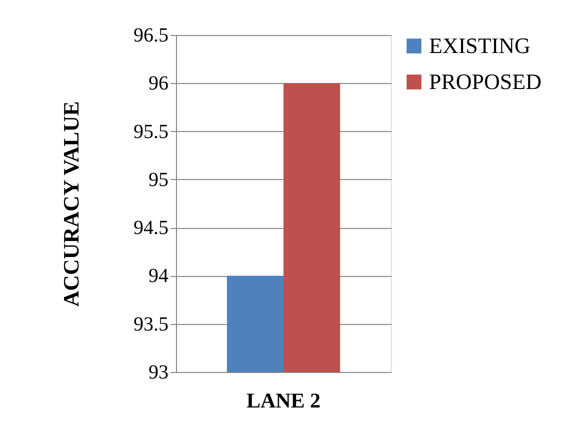 This screenshot has height=443, width=587. Describe the element at coordinates (158, 83) in the screenshot. I see `y-tick-label: 96` at that location.